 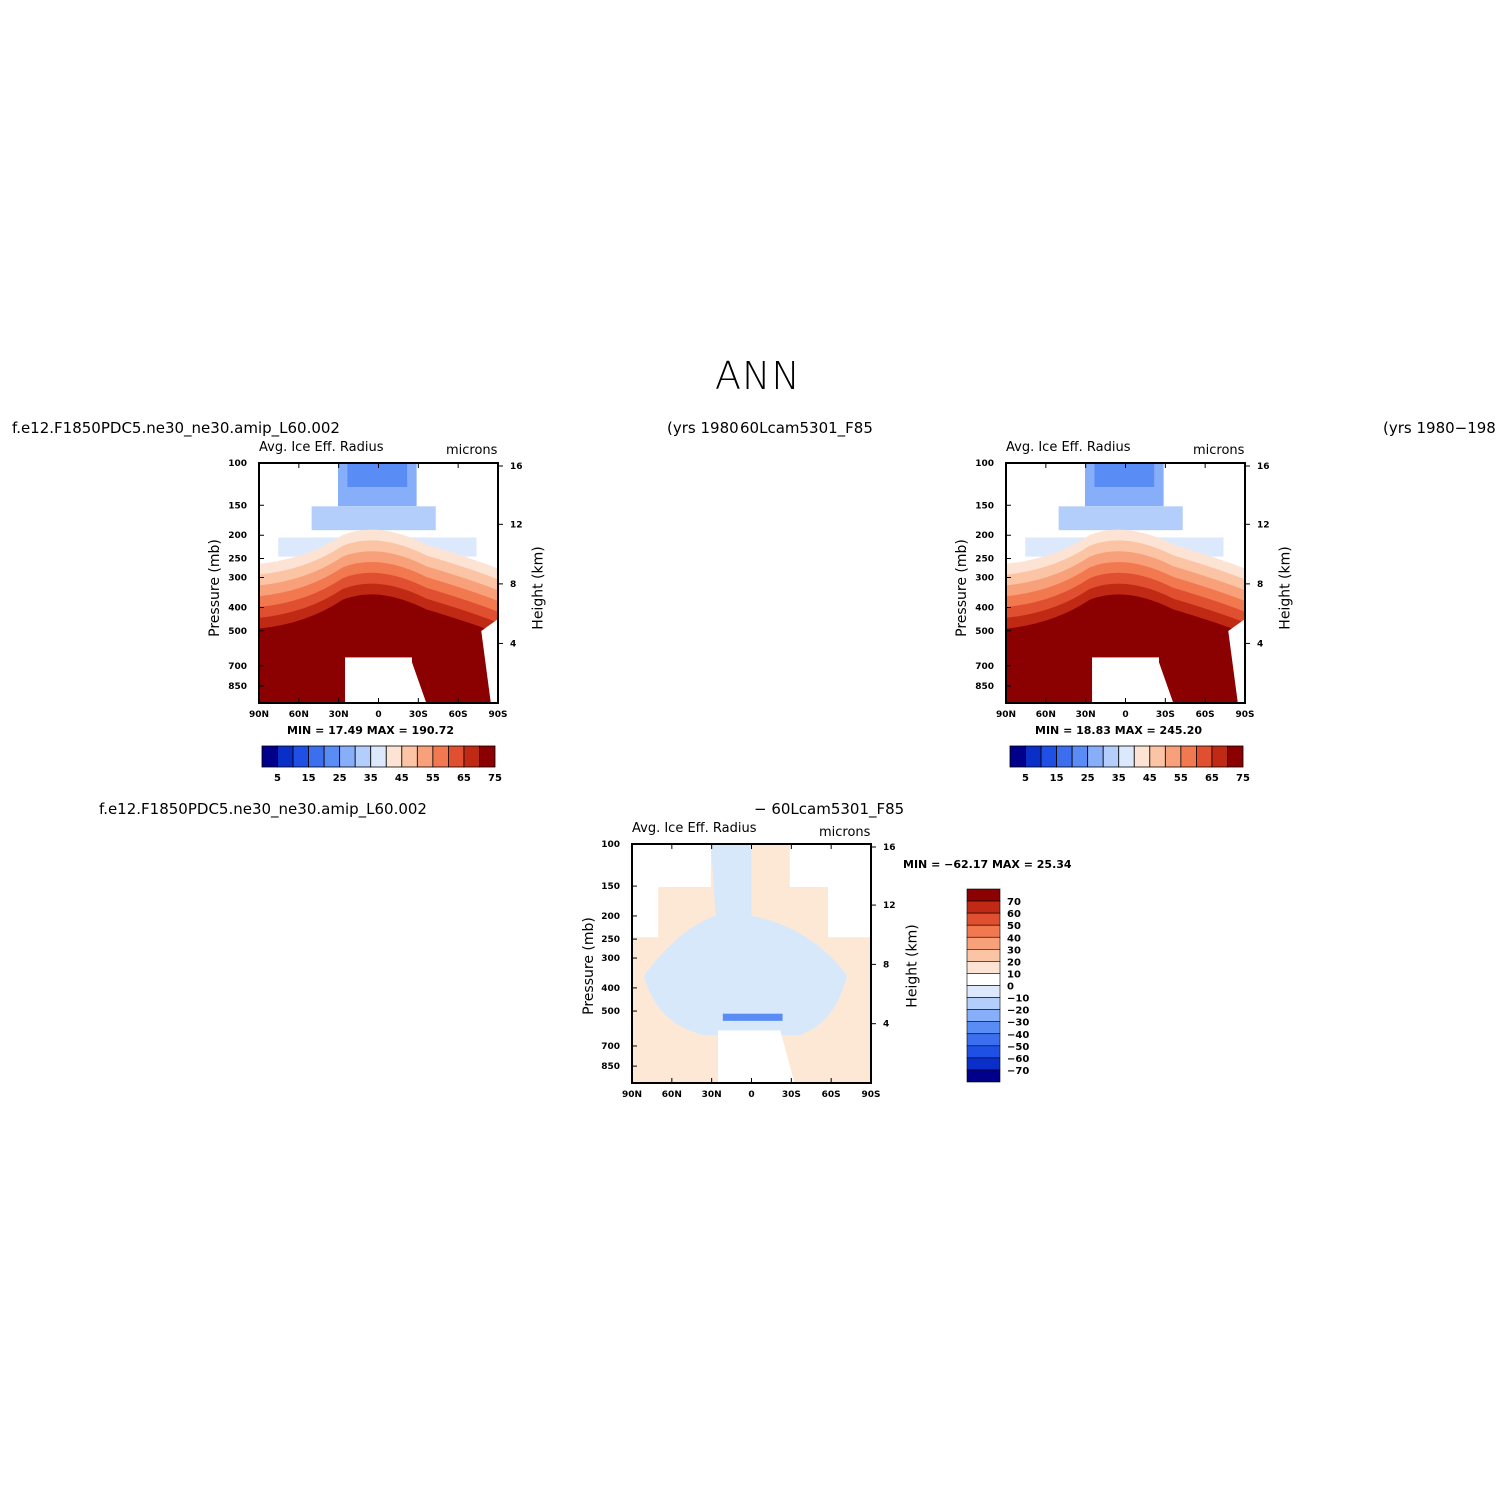 I want to click on panel-2-field, so click(x=1125, y=583).